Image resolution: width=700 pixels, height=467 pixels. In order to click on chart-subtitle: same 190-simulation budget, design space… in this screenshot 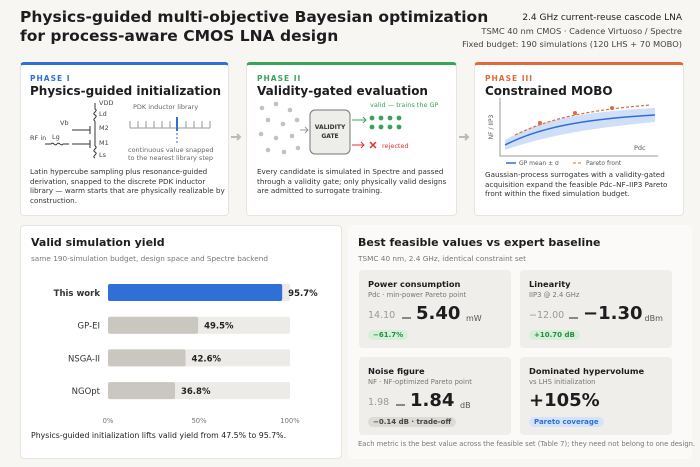, I will do `click(150, 258)`.